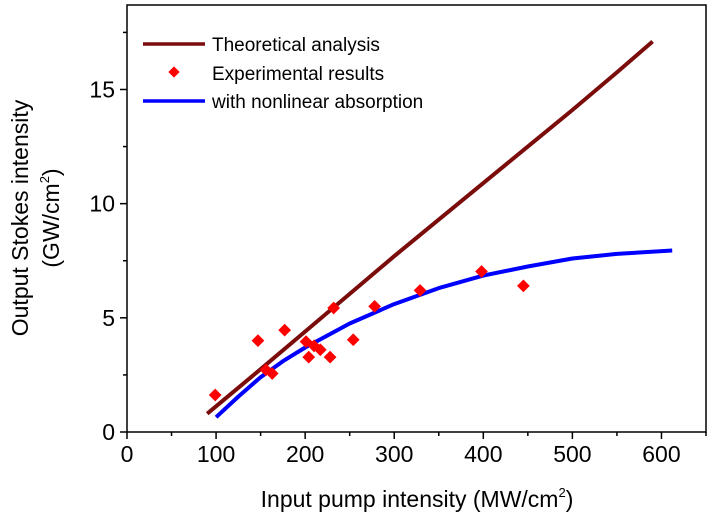 The height and width of the screenshot is (523, 708). Describe the element at coordinates (305, 454) in the screenshot. I see `x-tick-label: 200` at that location.